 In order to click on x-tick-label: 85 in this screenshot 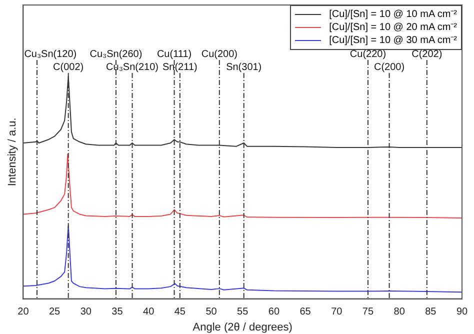, I will do `click(431, 312)`.